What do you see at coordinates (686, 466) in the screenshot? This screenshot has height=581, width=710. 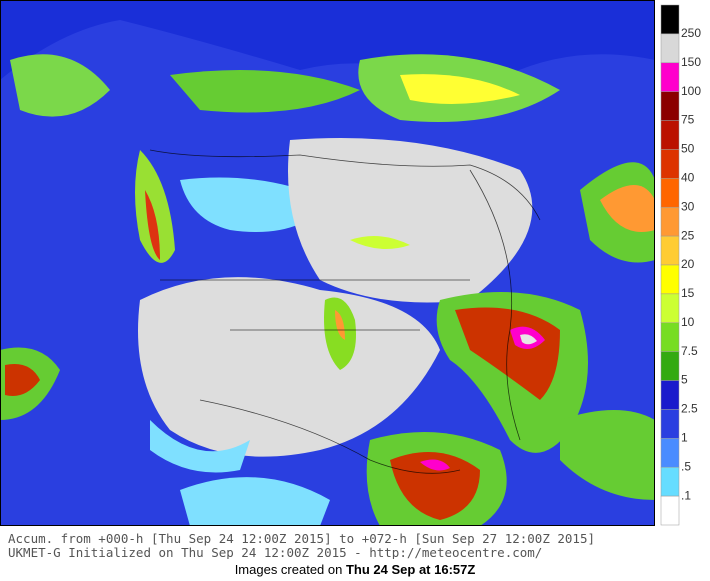 I see `colorbar-label: .5` at bounding box center [686, 466].